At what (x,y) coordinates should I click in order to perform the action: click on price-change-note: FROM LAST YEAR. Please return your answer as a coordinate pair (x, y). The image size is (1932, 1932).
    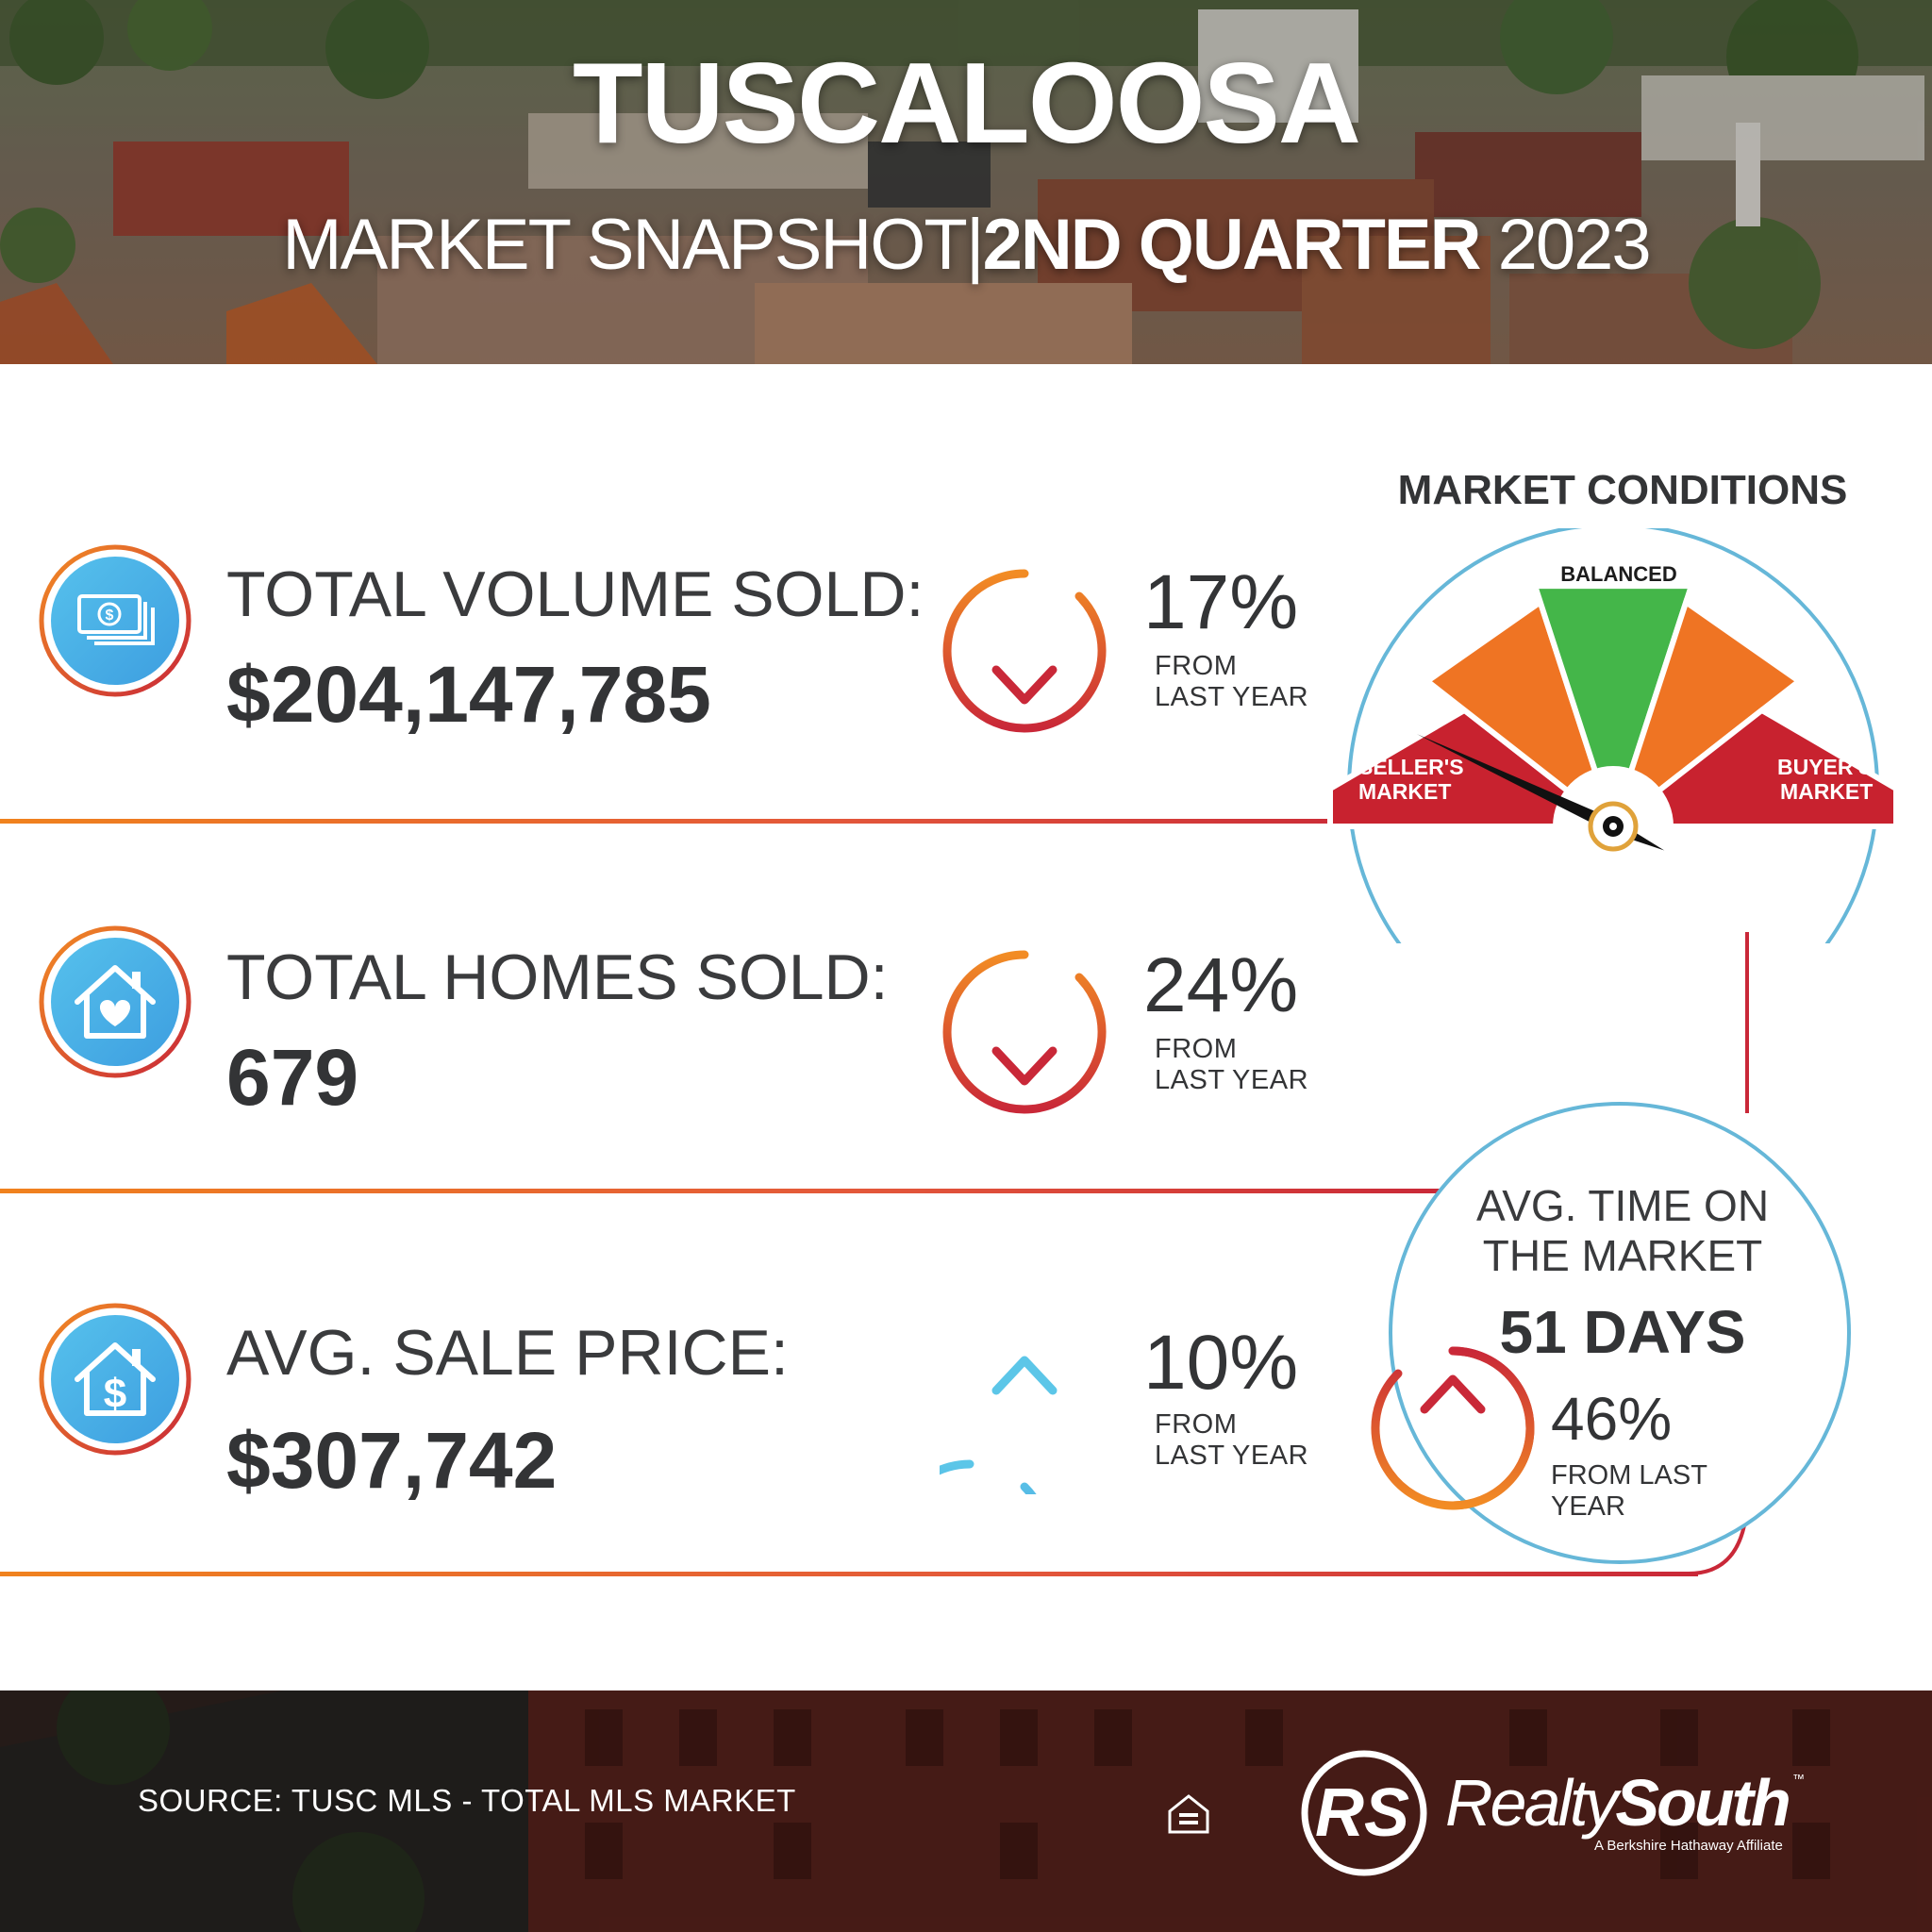
    Looking at the image, I should click on (1231, 1441).